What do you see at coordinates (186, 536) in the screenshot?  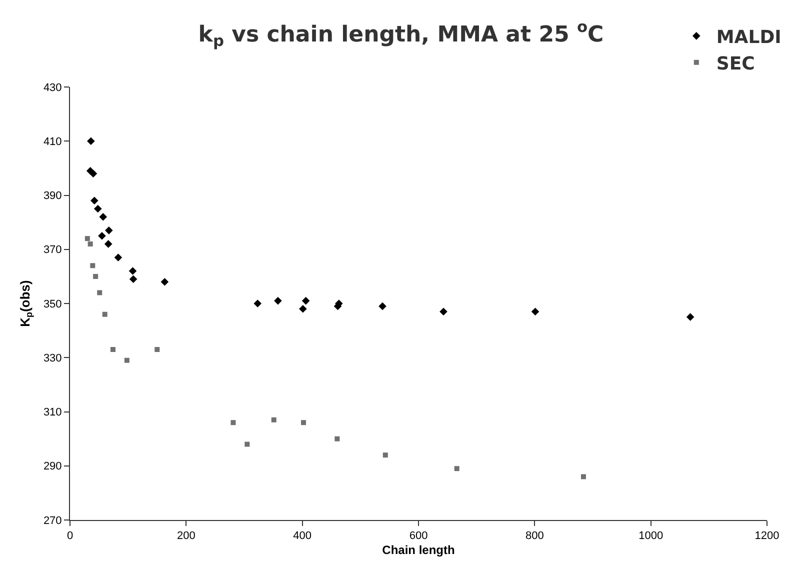 I see `x-tick-label: 200` at bounding box center [186, 536].